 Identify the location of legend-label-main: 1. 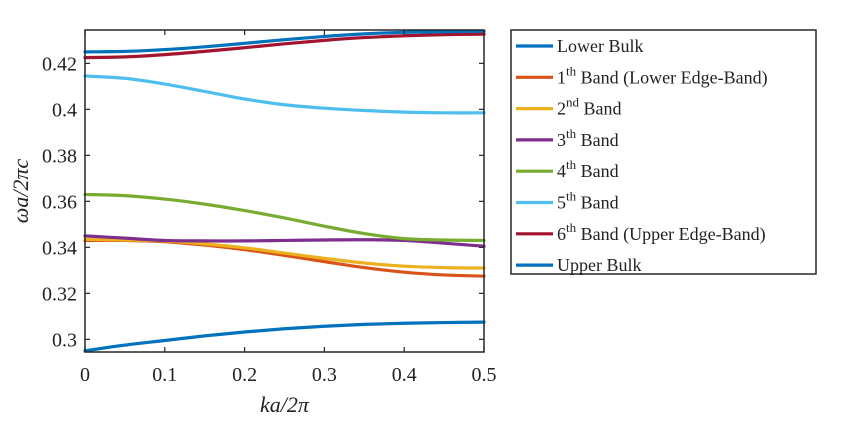
(561, 77).